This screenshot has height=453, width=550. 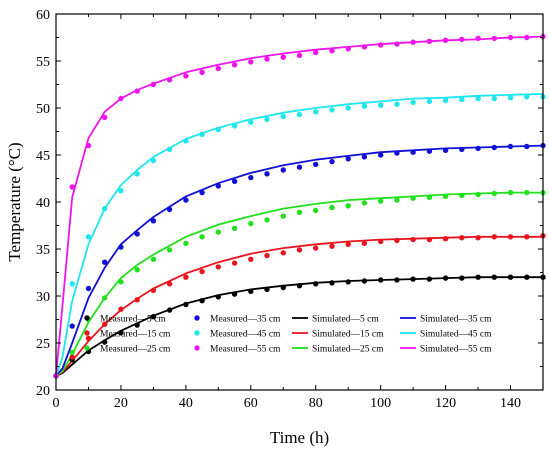 What do you see at coordinates (345, 320) in the screenshot?
I see `legend-label: Simulated—5 cm` at bounding box center [345, 320].